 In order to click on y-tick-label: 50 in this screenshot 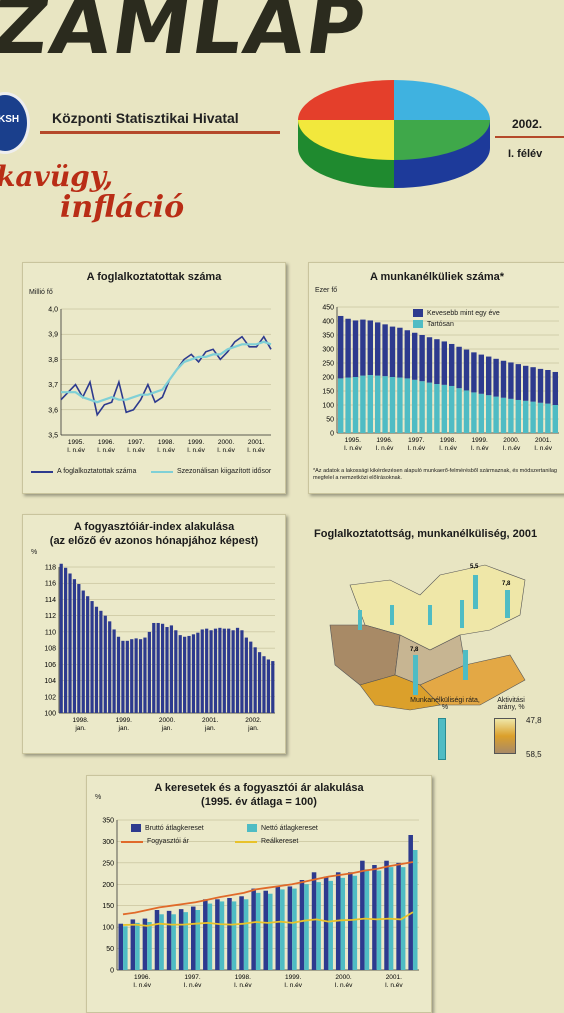, I will do `click(330, 420)`.